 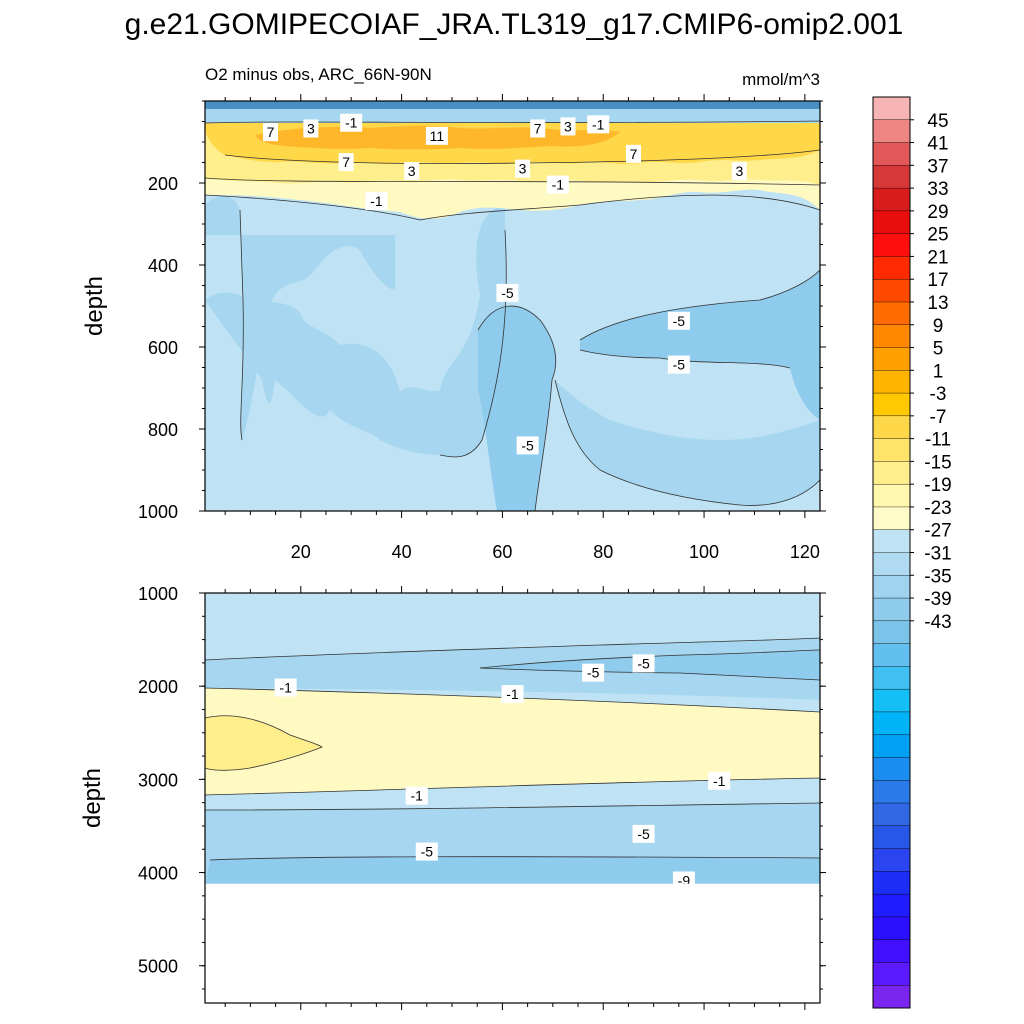 I want to click on y-tick-label: 3000, so click(x=158, y=780).